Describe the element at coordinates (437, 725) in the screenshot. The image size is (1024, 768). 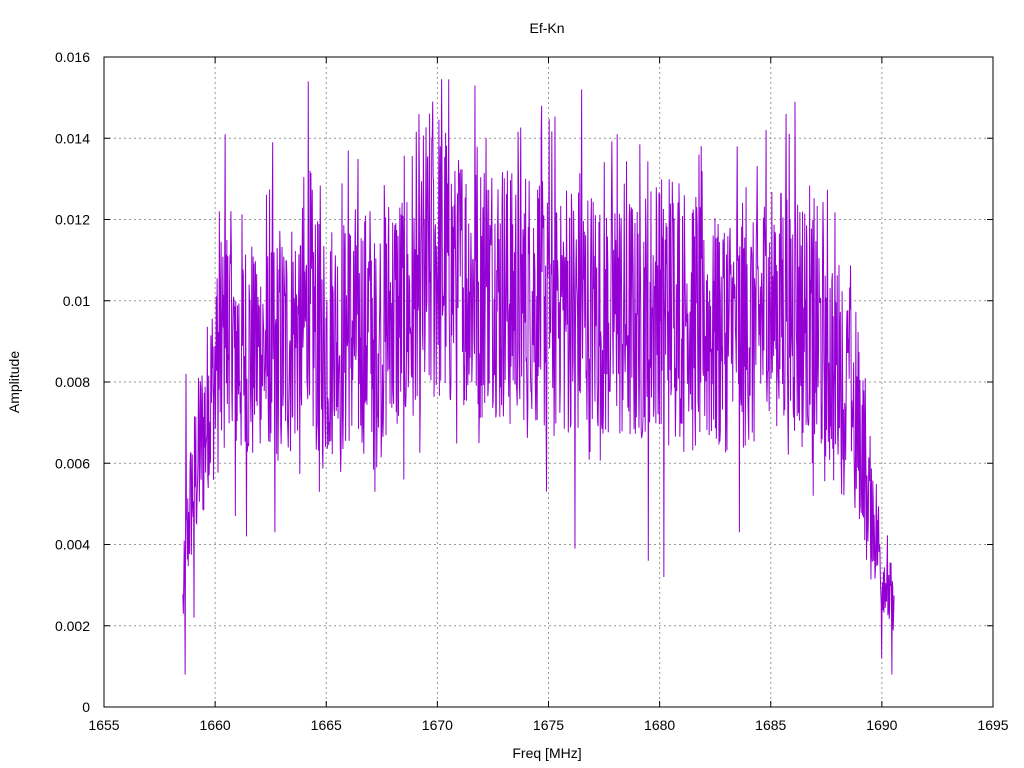
I see `x-tick-label: 1670` at that location.